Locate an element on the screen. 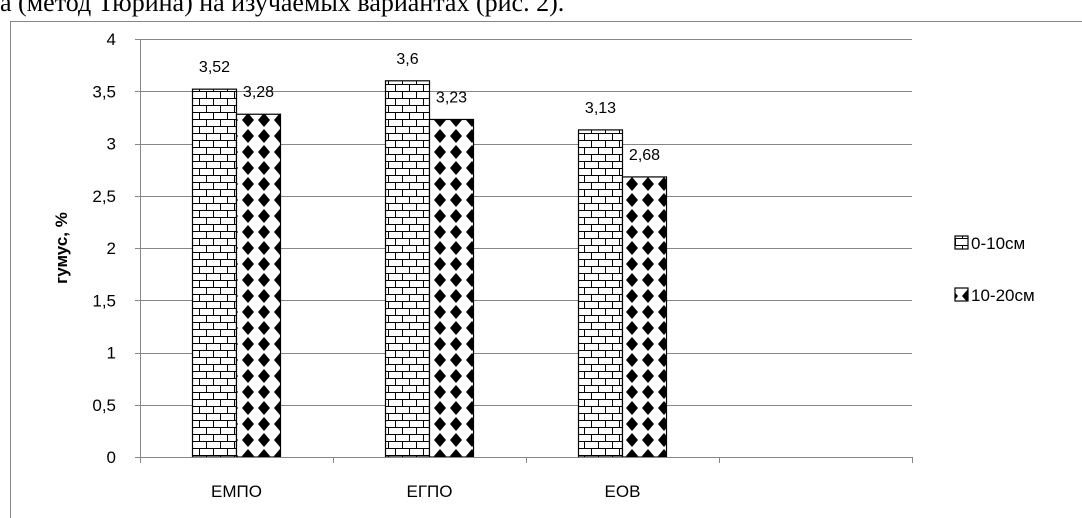 The width and height of the screenshot is (1082, 518). data-labels: 3,52 3,6 3,13 3,28 3,23 2,68 is located at coordinates (429, 107).